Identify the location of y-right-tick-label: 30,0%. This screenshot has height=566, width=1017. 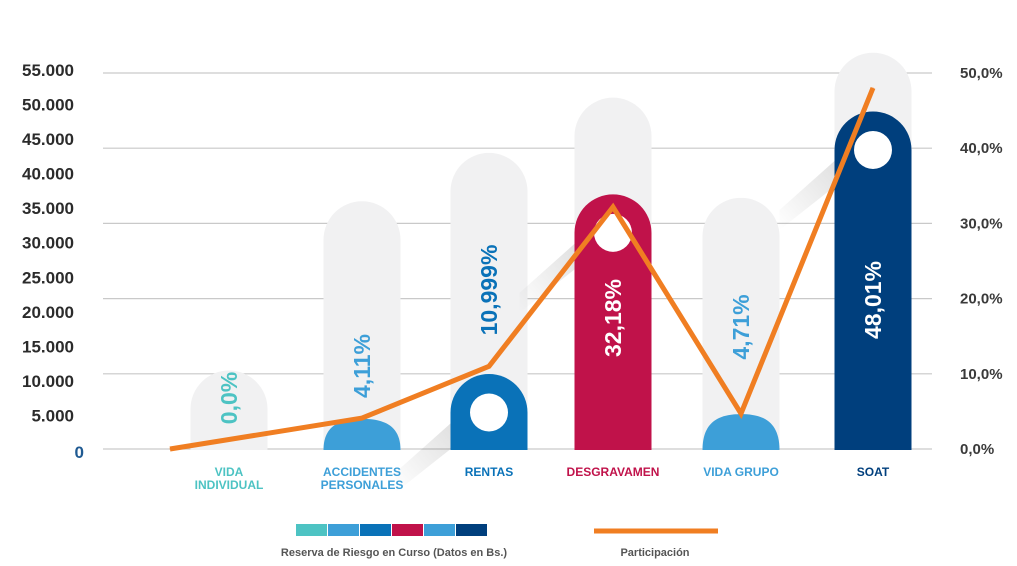
(981, 223).